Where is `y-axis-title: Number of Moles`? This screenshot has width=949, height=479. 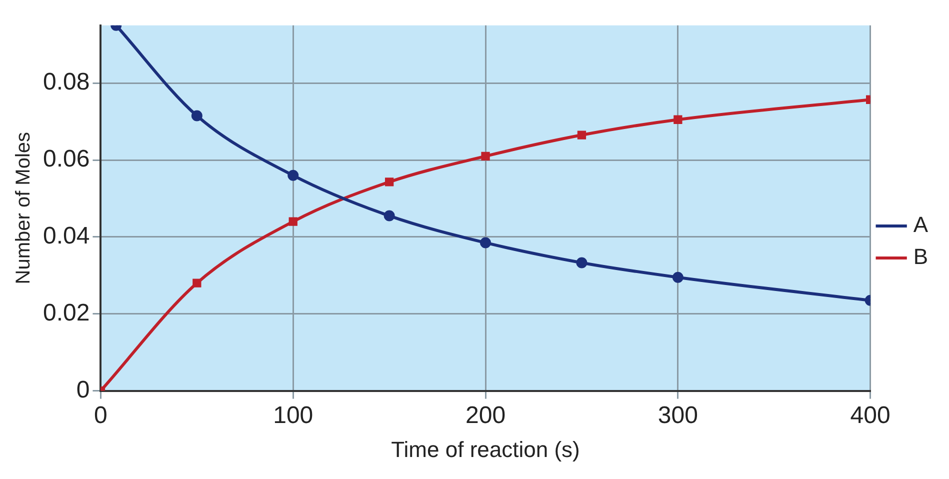
y-axis-title: Number of Moles is located at coordinates (23, 208).